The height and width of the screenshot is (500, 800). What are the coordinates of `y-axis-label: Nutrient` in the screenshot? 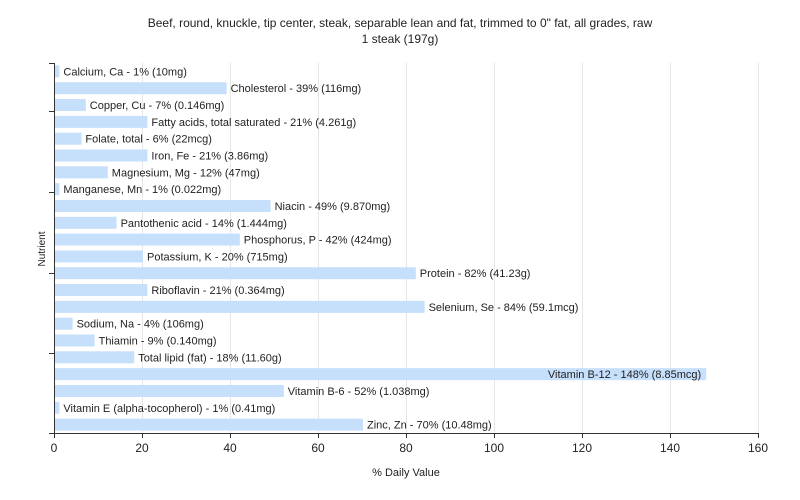 It's located at (42, 248).